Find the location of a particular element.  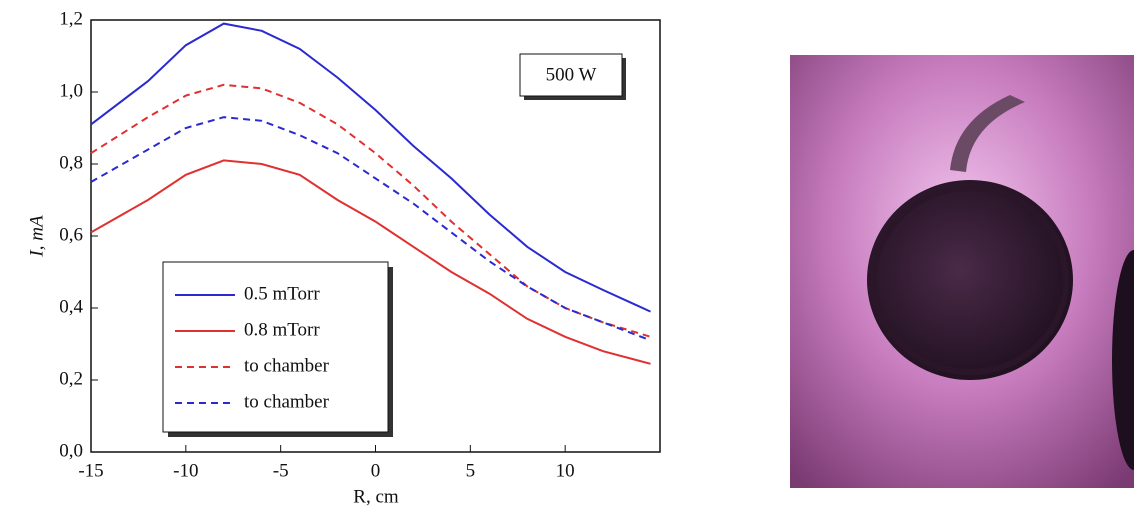

x-tick-label: -10 is located at coordinates (185, 470).